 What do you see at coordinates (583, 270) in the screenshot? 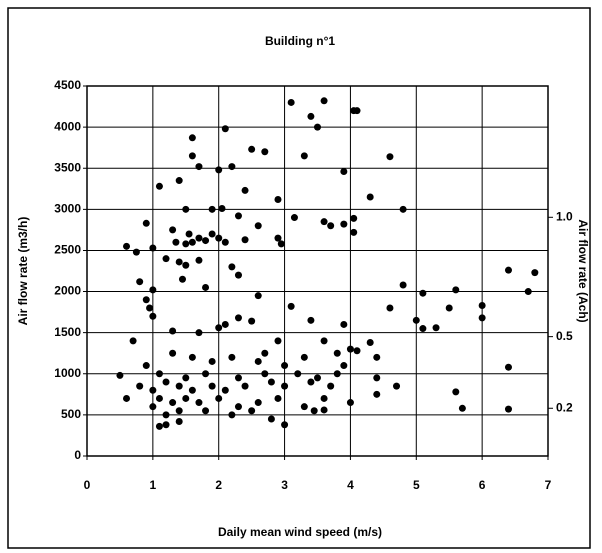
I see `y2-axis-label: Air flow rate (Ach)` at bounding box center [583, 270].